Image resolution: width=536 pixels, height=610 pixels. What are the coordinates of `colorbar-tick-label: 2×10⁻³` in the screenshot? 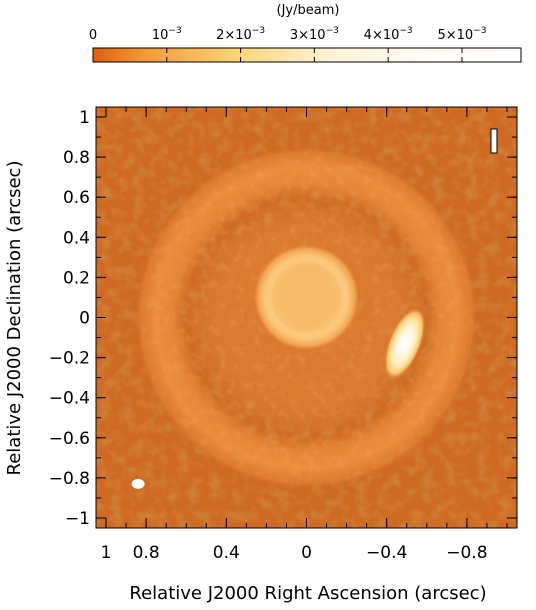 It's located at (240, 34).